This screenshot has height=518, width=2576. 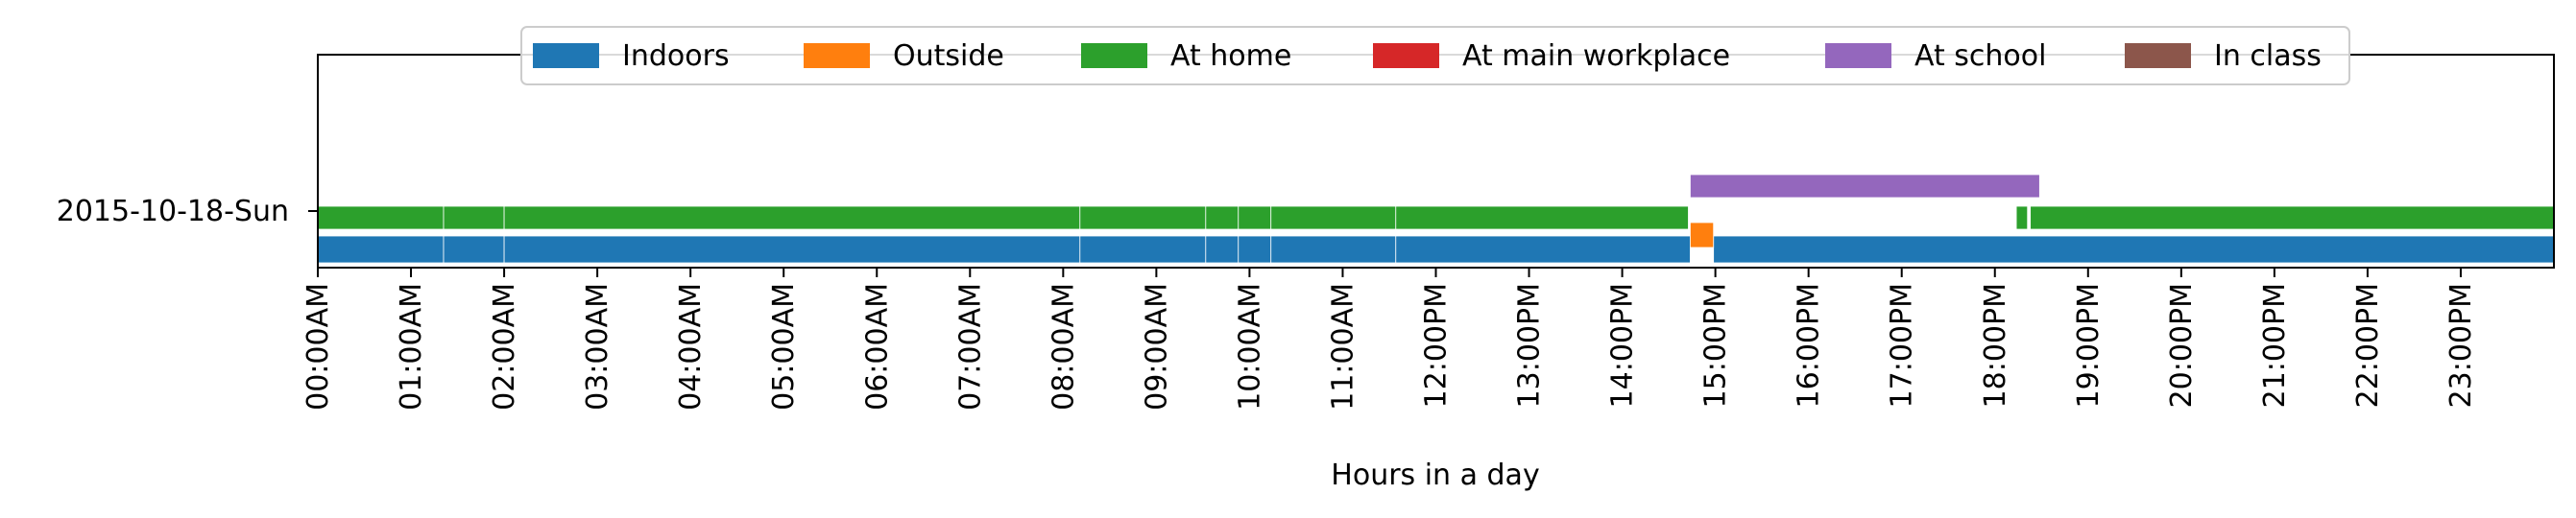 I want to click on x-tick-label: 03:00AM, so click(x=597, y=347).